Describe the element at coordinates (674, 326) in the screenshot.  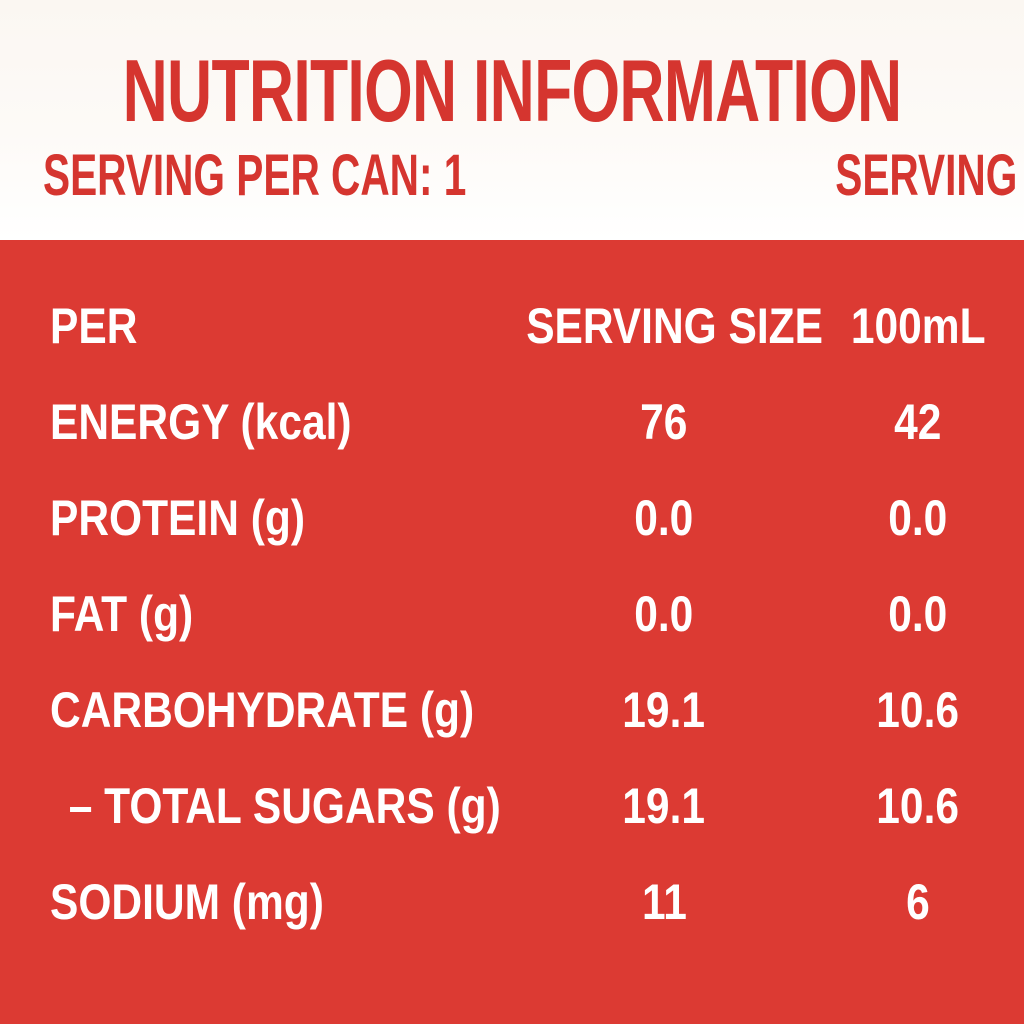
I see `header-cell-serving-size: SERVING SIZE` at that location.